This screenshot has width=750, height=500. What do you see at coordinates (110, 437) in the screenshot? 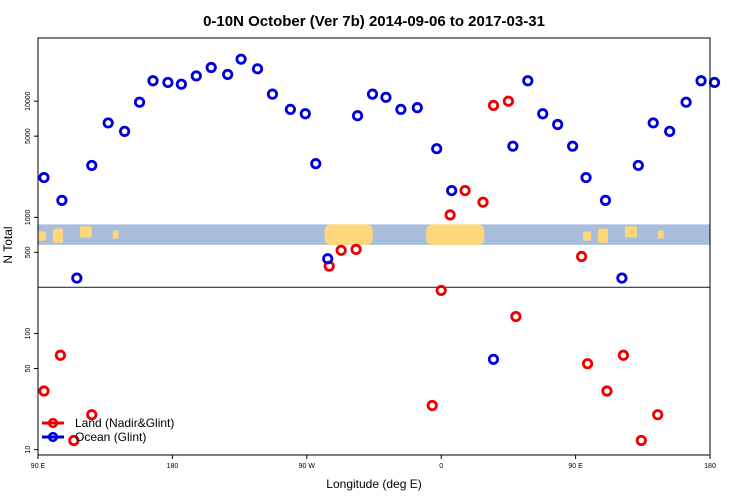
I see `legend-ocean-label: Ocean (Glint)` at bounding box center [110, 437].